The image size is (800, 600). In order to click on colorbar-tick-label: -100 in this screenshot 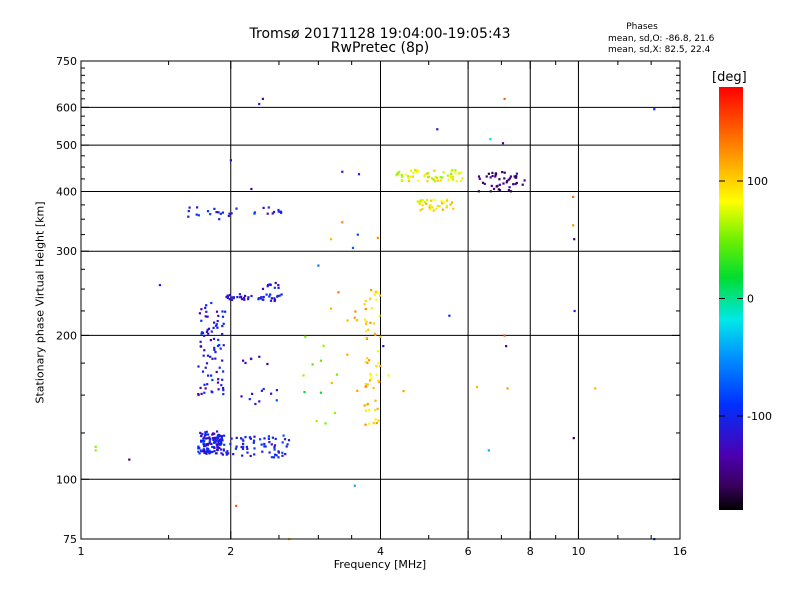, I will do `click(759, 416)`.